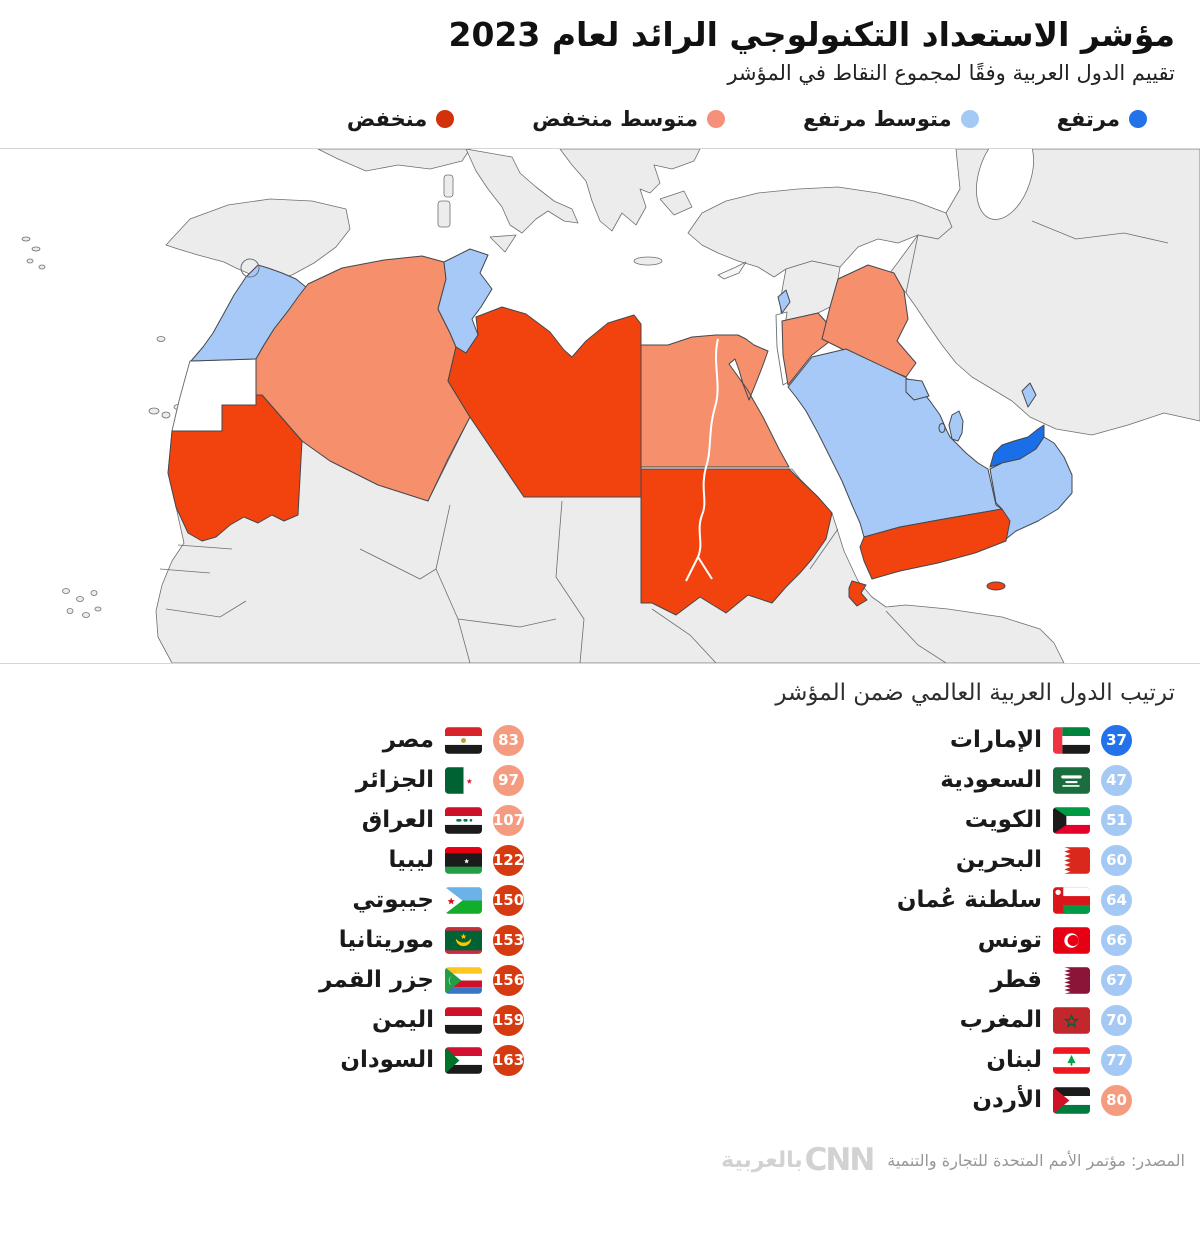 This screenshot has height=1239, width=1200. What do you see at coordinates (1071, 900) in the screenshot?
I see `flag-oman-icon` at bounding box center [1071, 900].